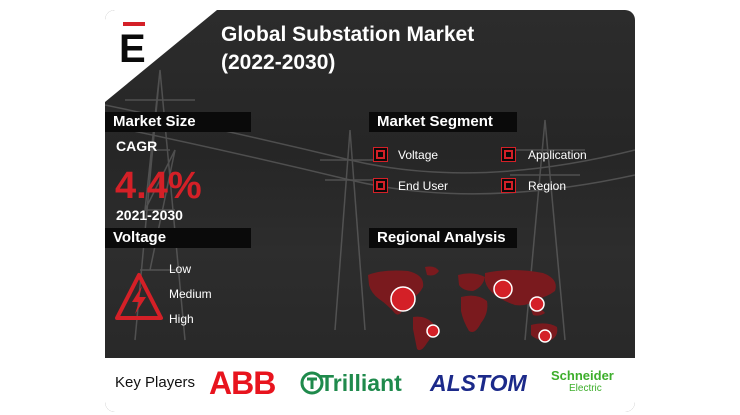 Image resolution: width=740 pixels, height=415 pixels. I want to click on segment-item-end-user: End User, so click(423, 186).